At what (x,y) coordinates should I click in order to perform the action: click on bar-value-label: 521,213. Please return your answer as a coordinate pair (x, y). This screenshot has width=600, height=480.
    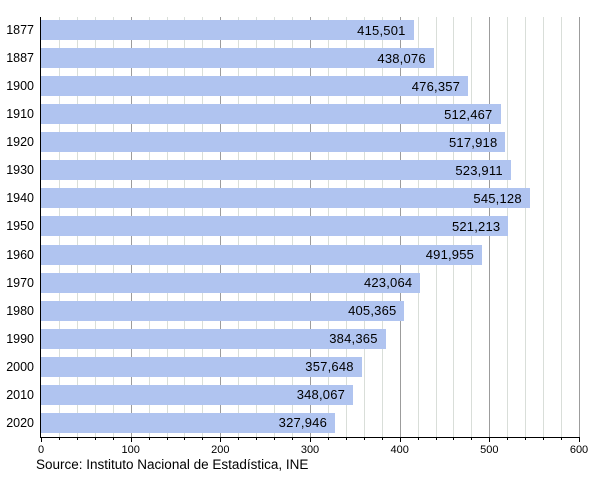
    Looking at the image, I should click on (476, 226).